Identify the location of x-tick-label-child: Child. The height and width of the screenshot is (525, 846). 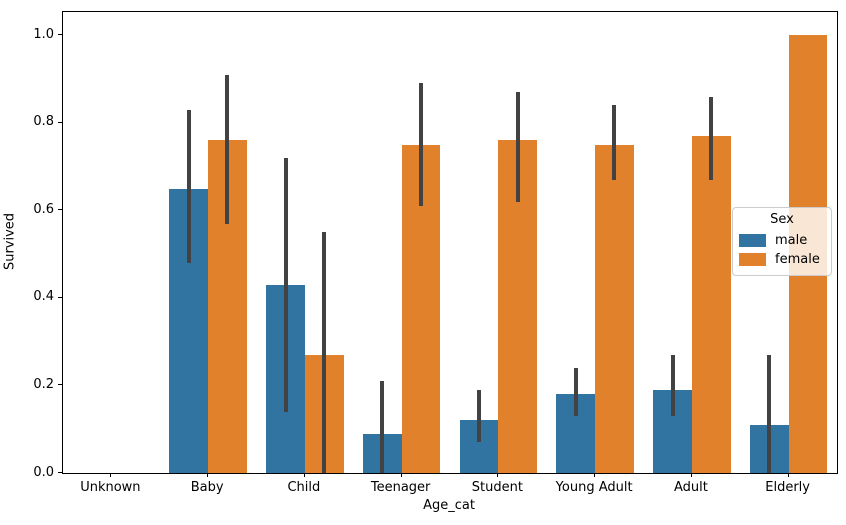
(304, 487).